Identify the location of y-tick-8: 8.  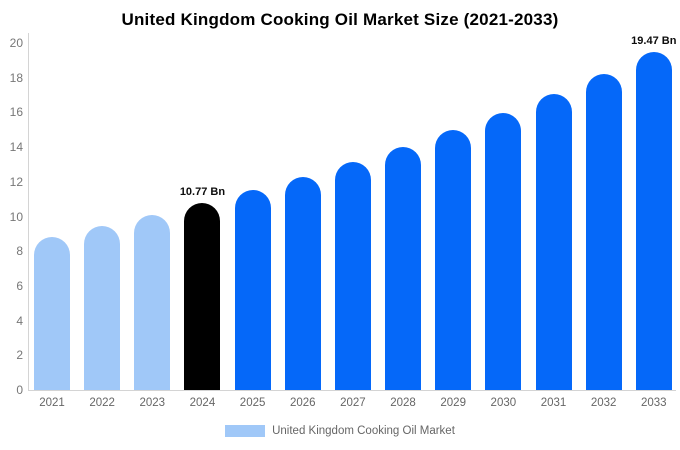
(19, 251).